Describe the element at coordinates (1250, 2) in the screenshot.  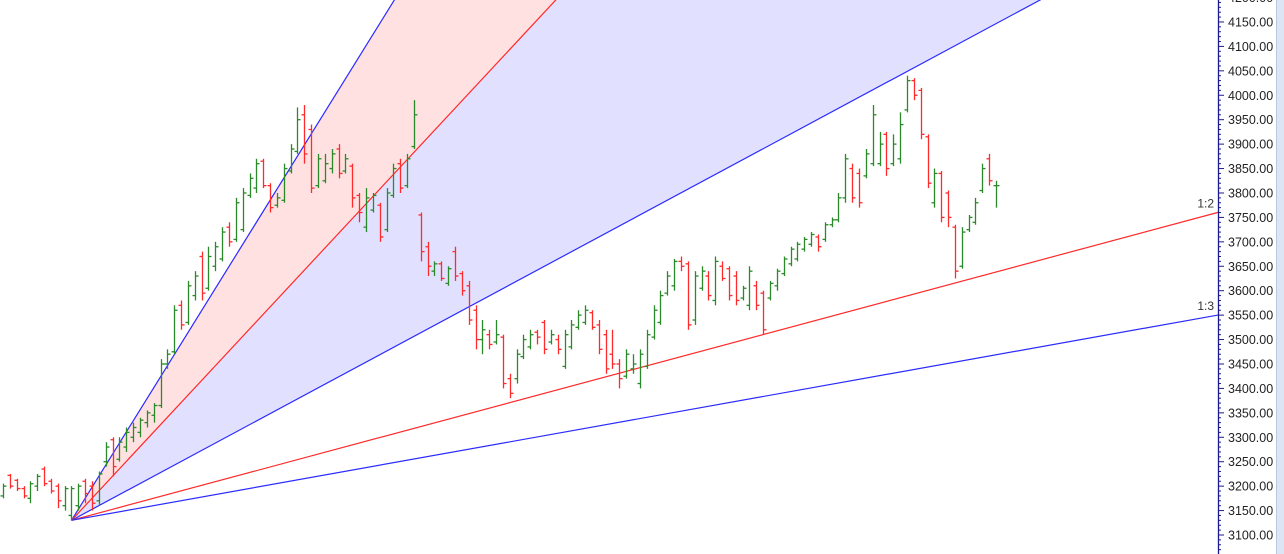
I see `y-tick-label: 4200.00` at that location.